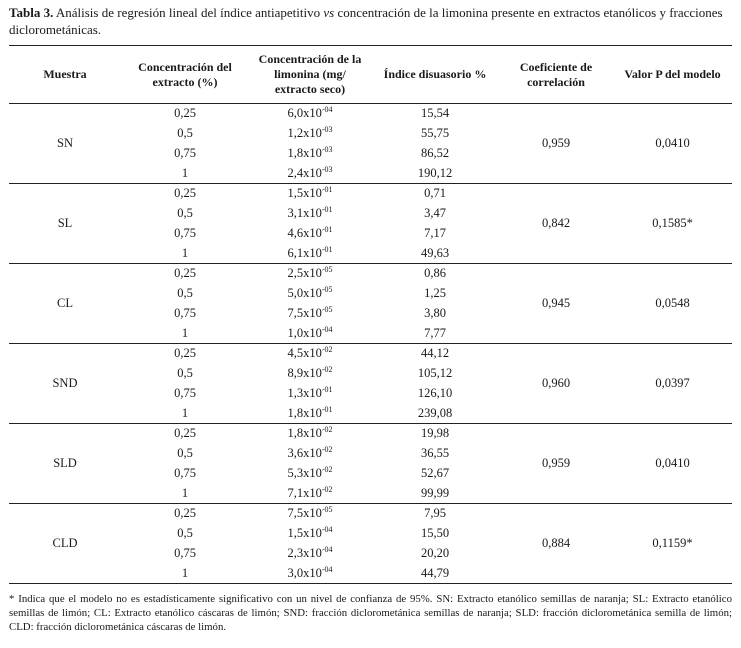 This screenshot has width=741, height=648. I want to click on cell-indice: 99,99, so click(435, 492).